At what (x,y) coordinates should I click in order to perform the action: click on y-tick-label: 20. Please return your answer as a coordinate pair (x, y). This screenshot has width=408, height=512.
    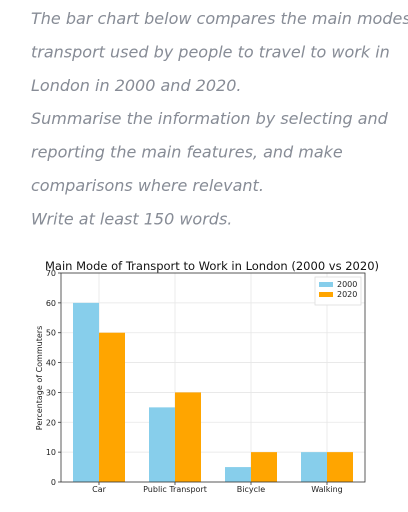
    Looking at the image, I should click on (51, 422).